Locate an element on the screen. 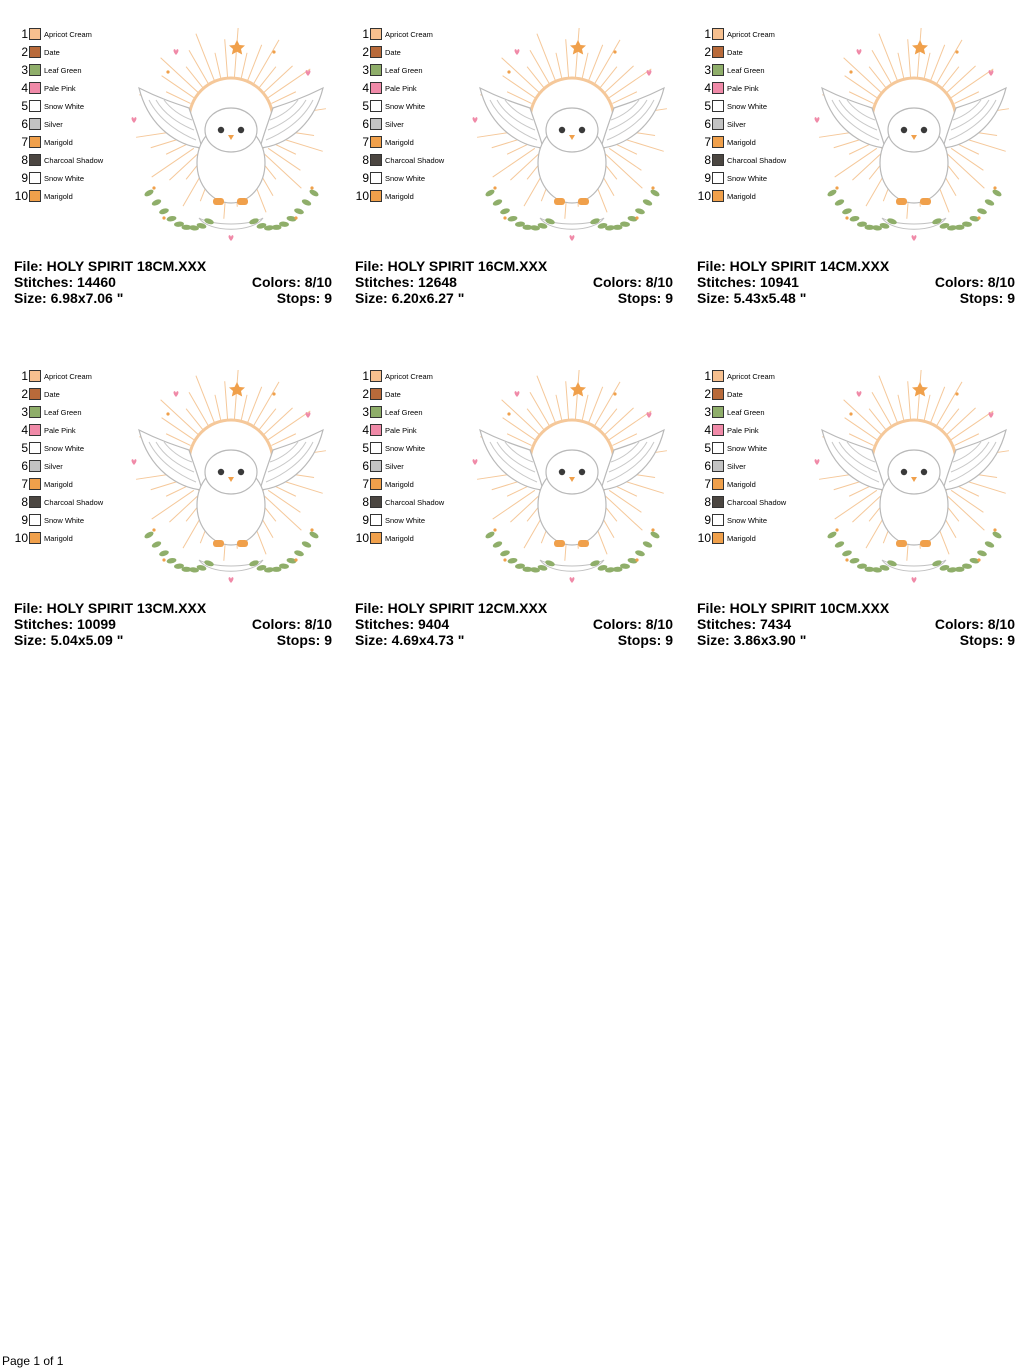  legend-row: 1 Apricot Cream is located at coordinates (394, 34).